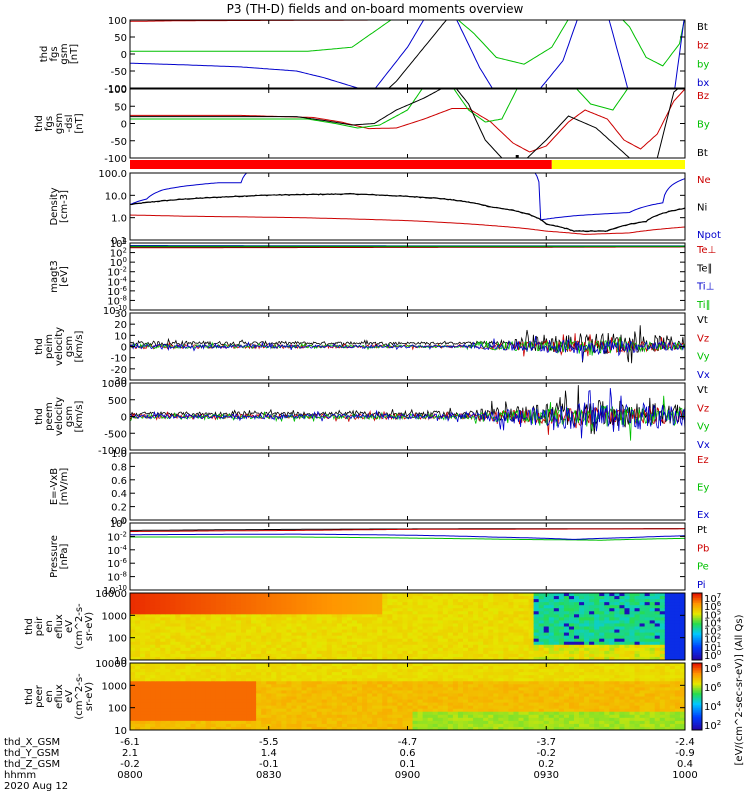  I want to click on panel-peir-eflux-ylabel-line: sr-eV), so click(89, 626).